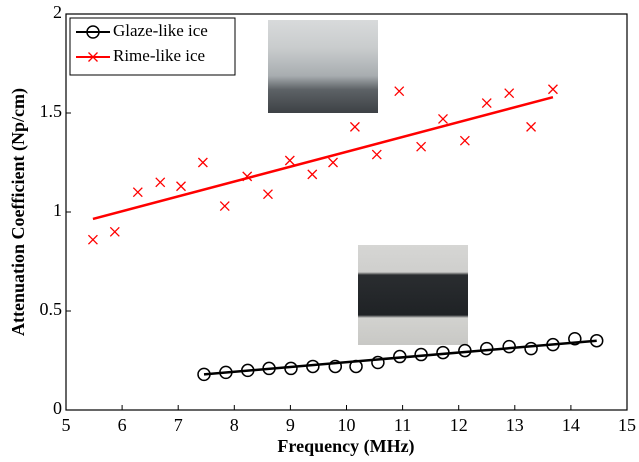  I want to click on x-tick-label: 5, so click(66, 425).